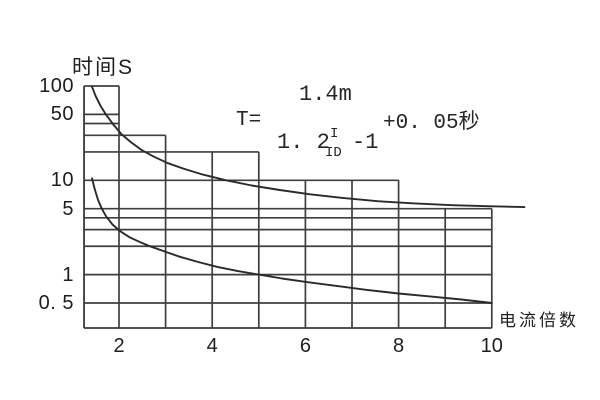  I want to click on x-tick-label: 8, so click(399, 346).